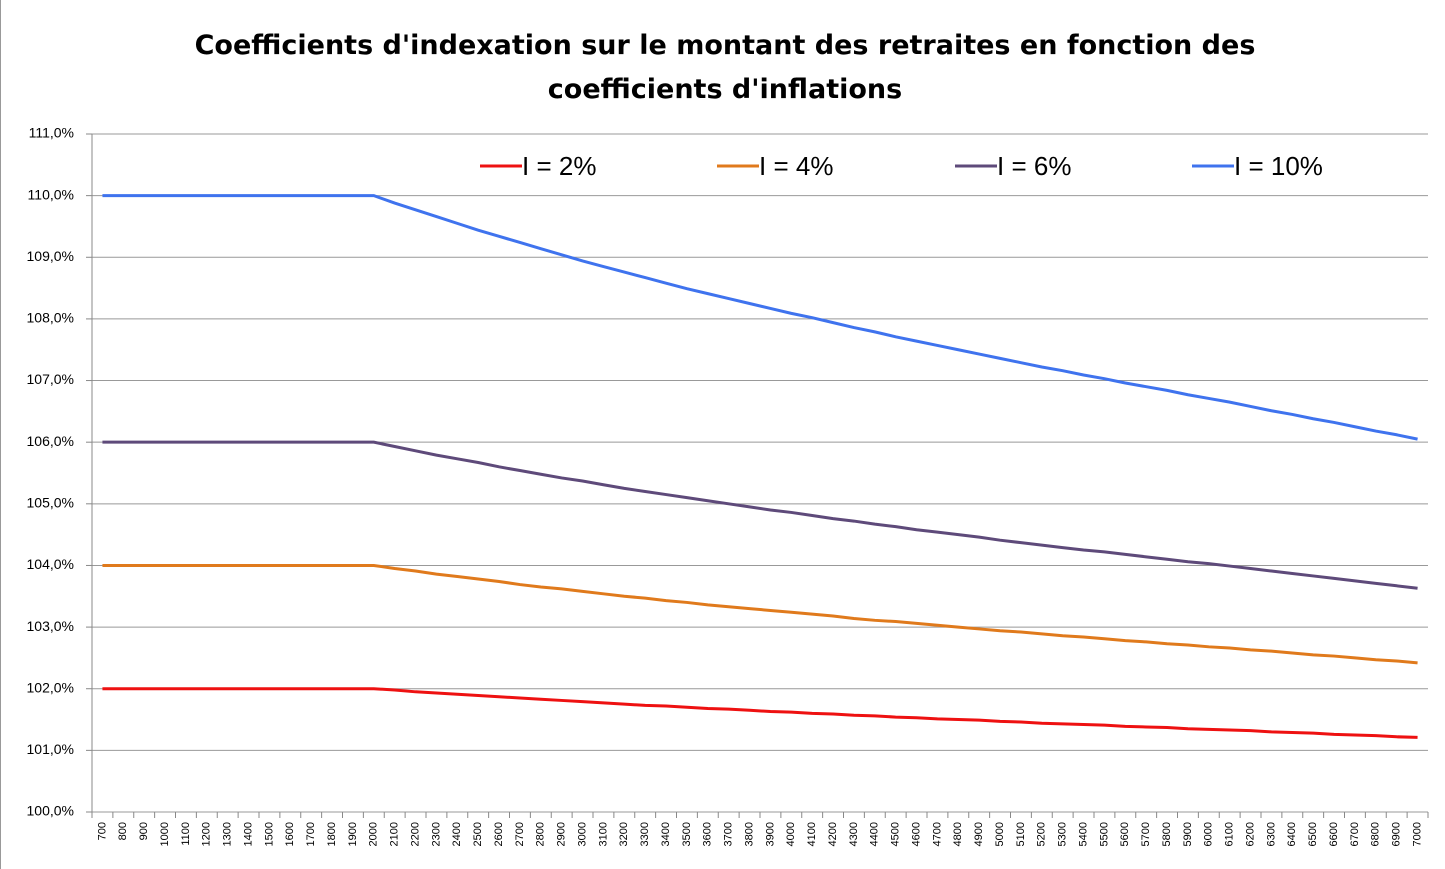 This screenshot has width=1445, height=869. Describe the element at coordinates (1083, 834) in the screenshot. I see `x-tick-label: 5400` at that location.